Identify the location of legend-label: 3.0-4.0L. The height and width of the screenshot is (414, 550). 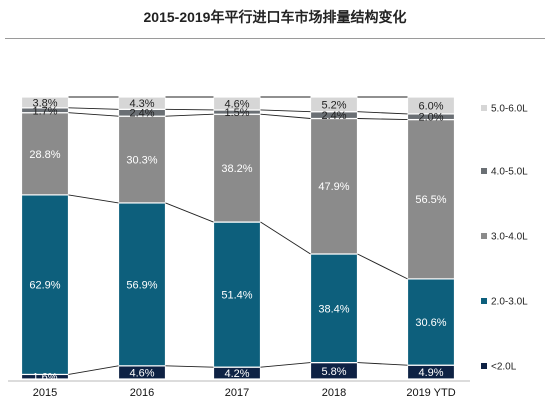
(509, 237).